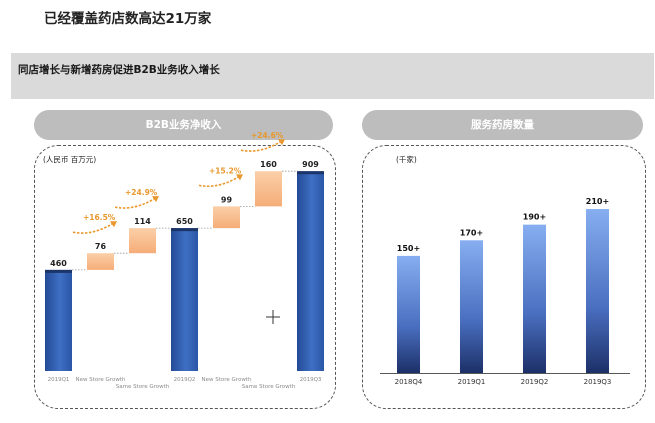 This screenshot has width=655, height=423. Describe the element at coordinates (99, 217) in the screenshot. I see `growth-rate-label: +16.5%` at that location.